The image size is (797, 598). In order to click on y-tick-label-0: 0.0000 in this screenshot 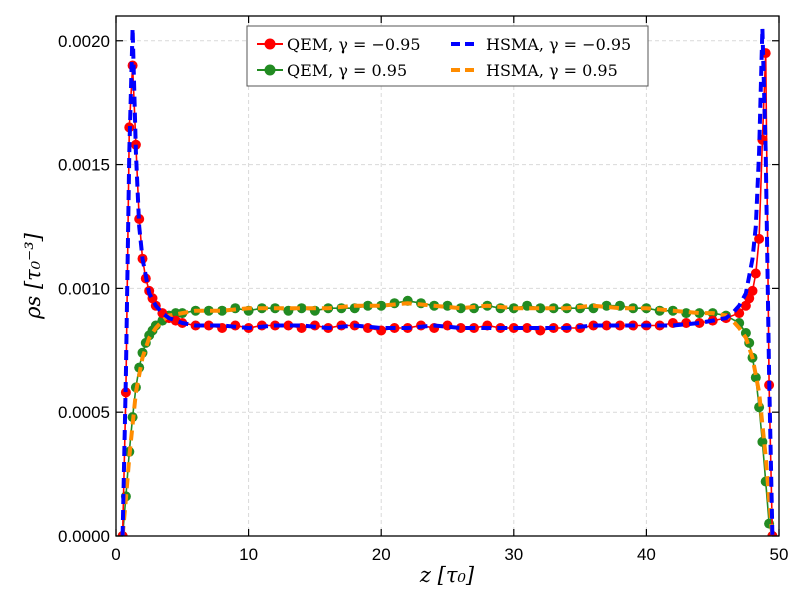, I will do `click(84, 536)`.